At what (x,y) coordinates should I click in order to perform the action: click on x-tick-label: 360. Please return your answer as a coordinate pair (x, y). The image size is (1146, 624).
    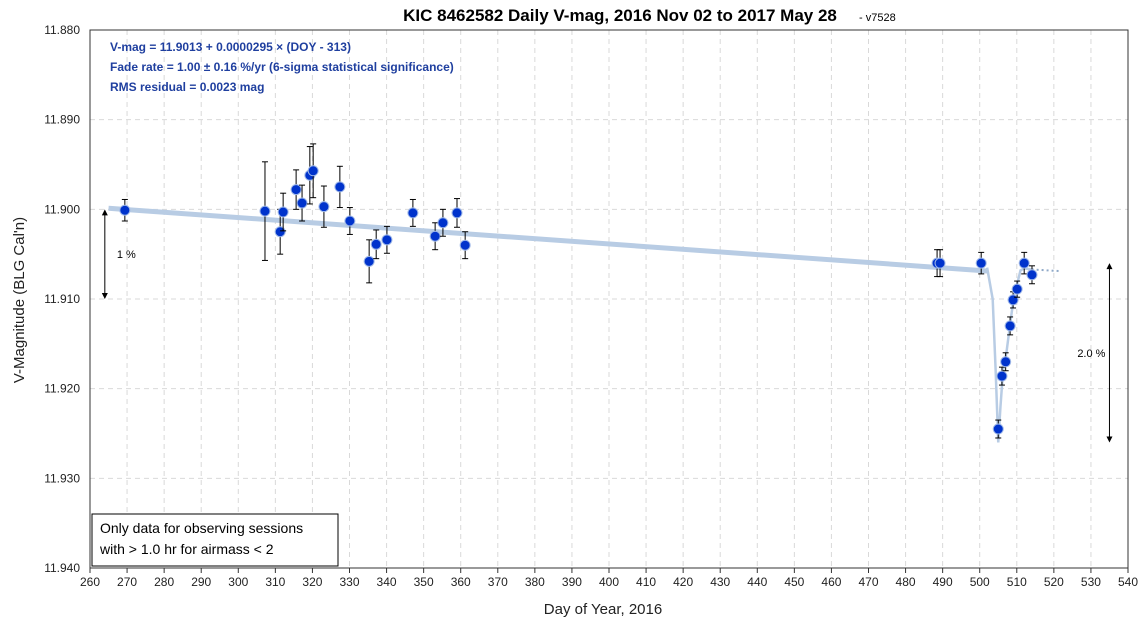
    Looking at the image, I should click on (461, 582).